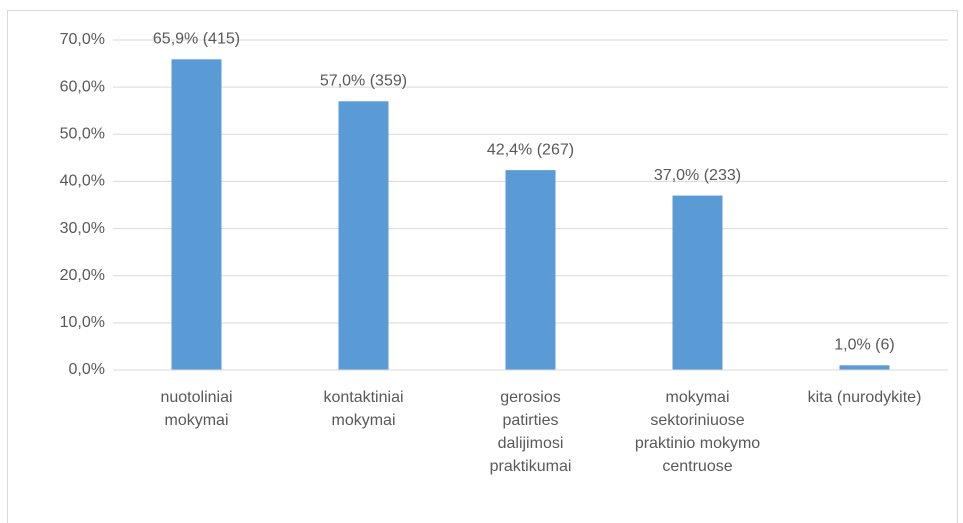  Describe the element at coordinates (82, 228) in the screenshot. I see `y-tick-label: 30,0%` at that location.